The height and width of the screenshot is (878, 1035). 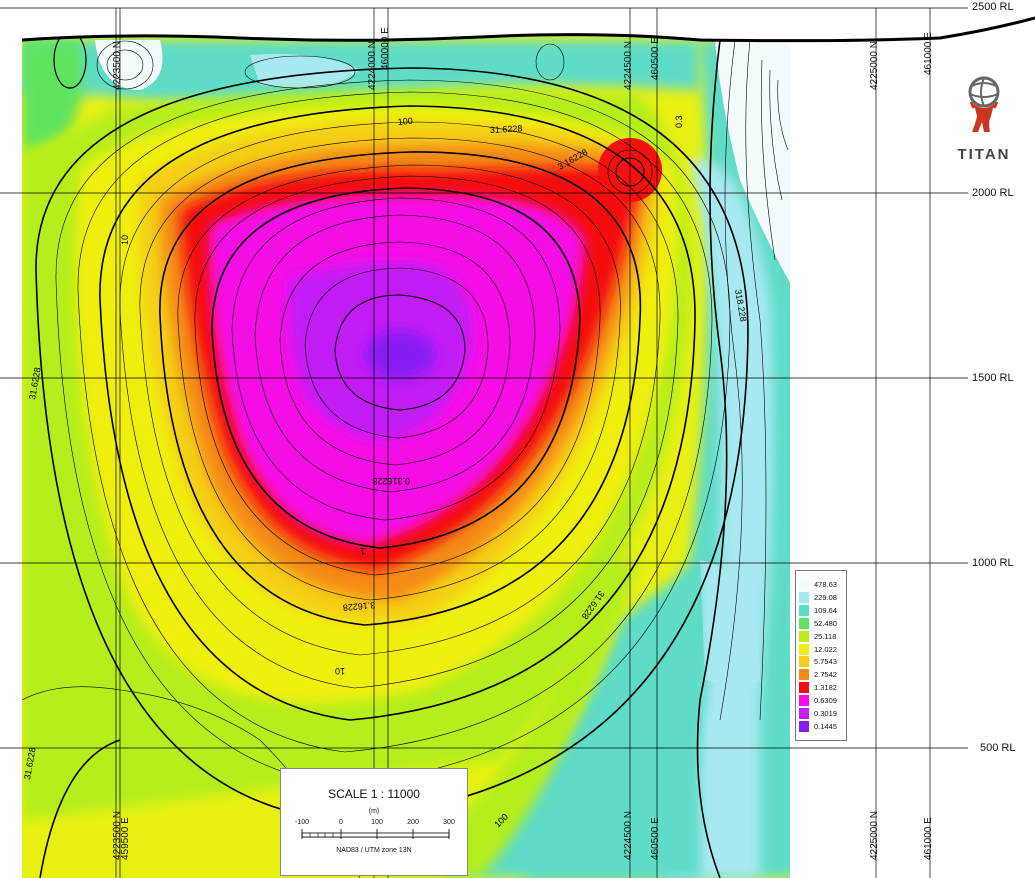 What do you see at coordinates (372, 65) in the screenshot?
I see `axis-label-northing: 4224000 N` at bounding box center [372, 65].